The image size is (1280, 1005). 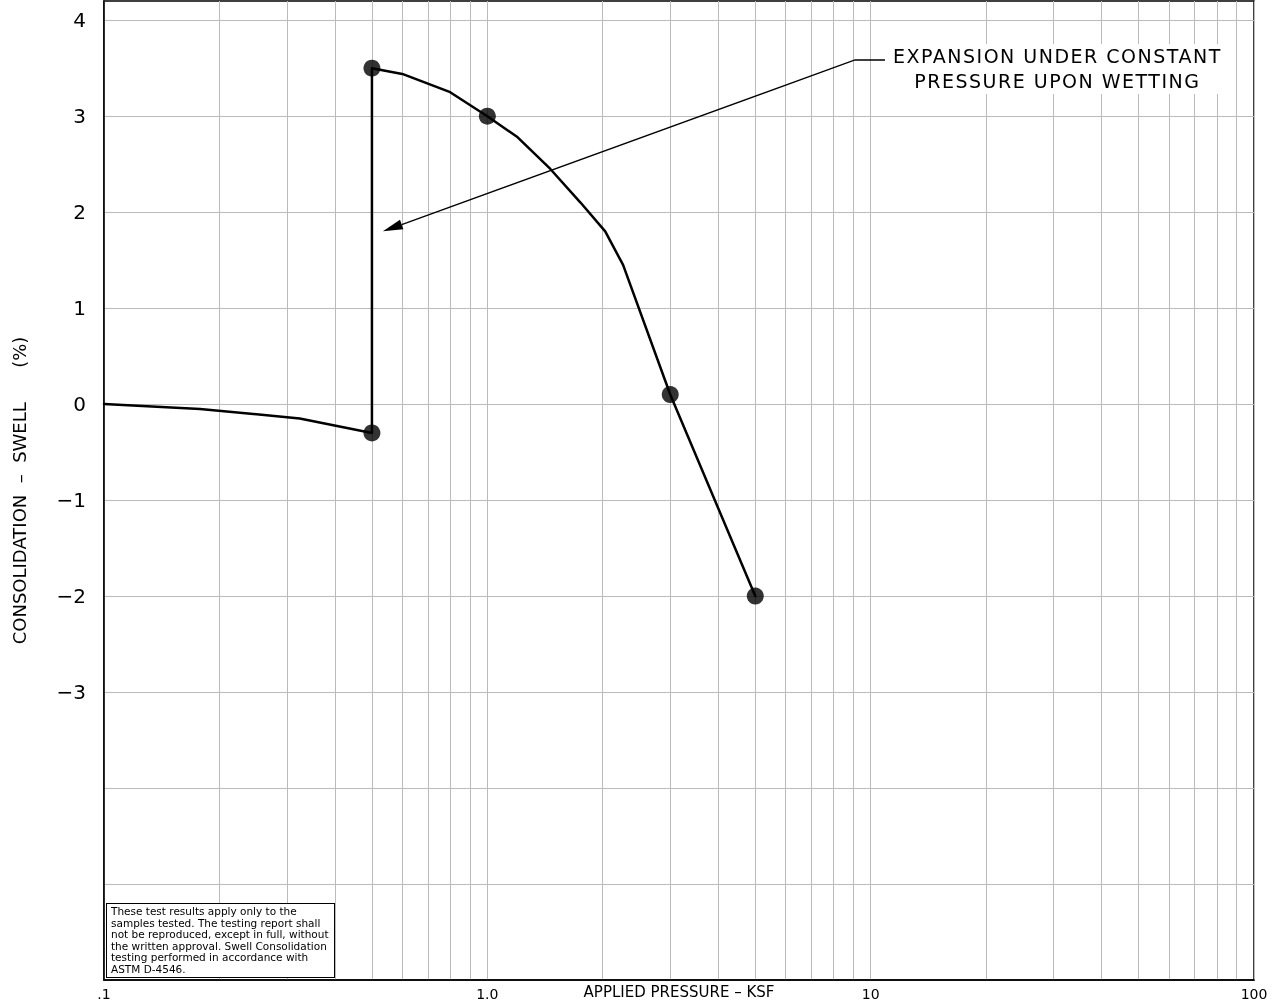 What do you see at coordinates (79, 212) in the screenshot?
I see `y-tick-label: 2` at bounding box center [79, 212].